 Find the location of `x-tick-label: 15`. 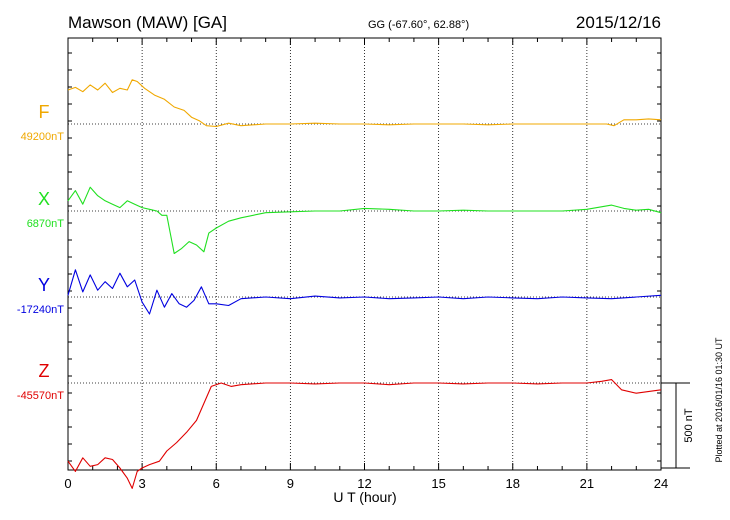

x-tick-label: 15 is located at coordinates (438, 483).